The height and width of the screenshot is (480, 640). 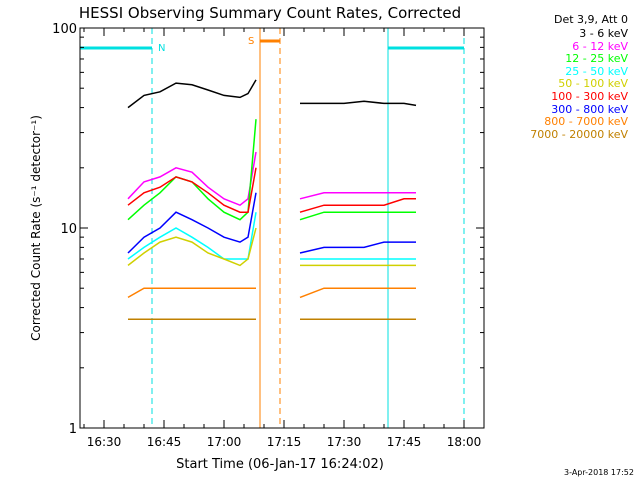 I want to click on y-axis-label: Corrected Count Rate (s⁻¹ detector⁻¹), so click(x=36, y=228).